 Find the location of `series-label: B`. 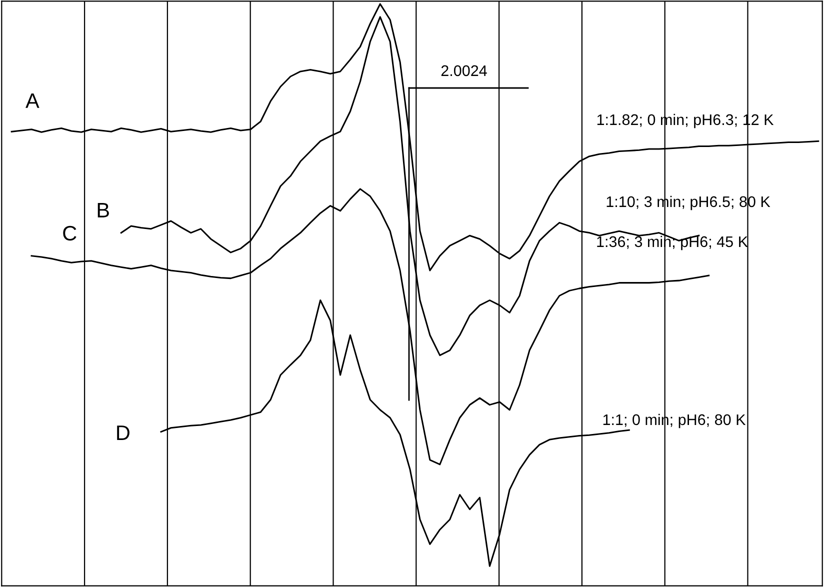

series-label: B is located at coordinates (103, 210).